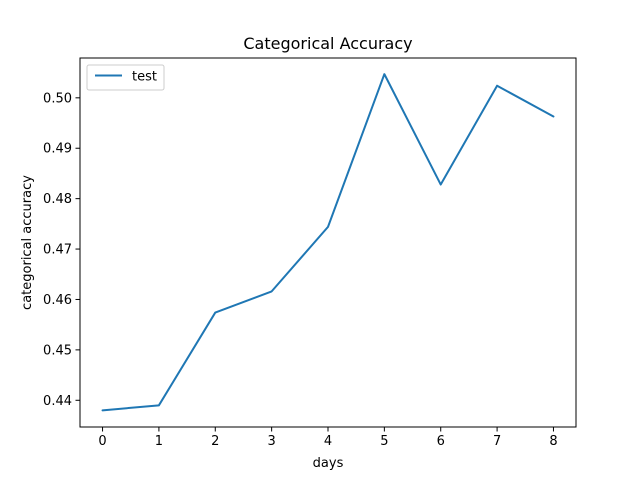 The width and height of the screenshot is (640, 484). What do you see at coordinates (271, 441) in the screenshot?
I see `x-tick-label: 3` at bounding box center [271, 441].